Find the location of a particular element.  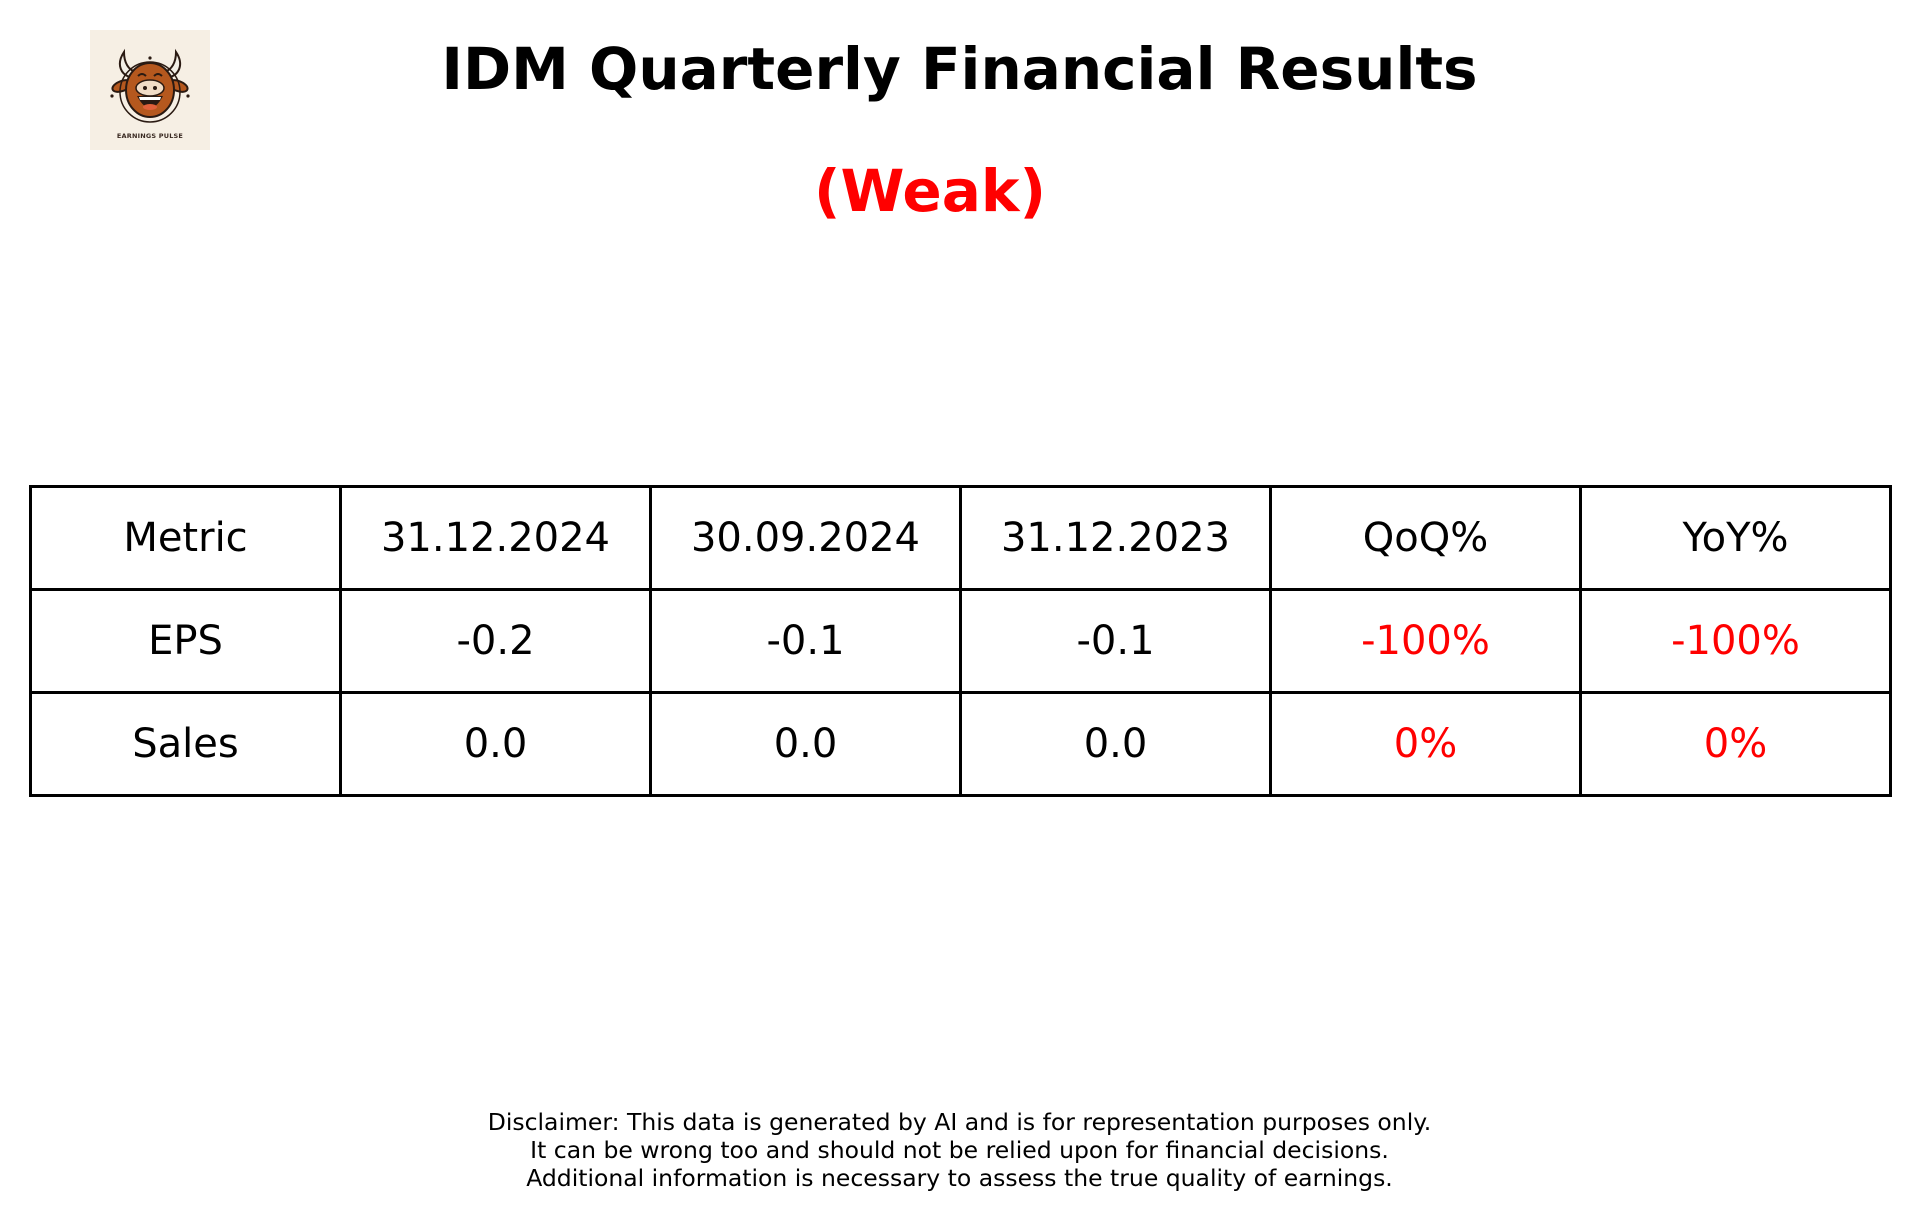

eps-q1-value: -0.2 is located at coordinates (495, 641).